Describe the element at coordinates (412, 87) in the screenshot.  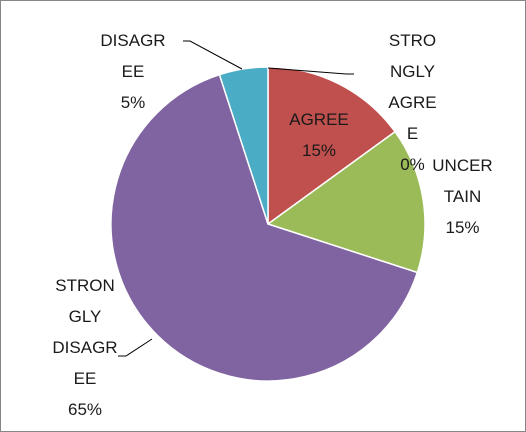
I see `category-label: STRONGLY AGREE` at that location.